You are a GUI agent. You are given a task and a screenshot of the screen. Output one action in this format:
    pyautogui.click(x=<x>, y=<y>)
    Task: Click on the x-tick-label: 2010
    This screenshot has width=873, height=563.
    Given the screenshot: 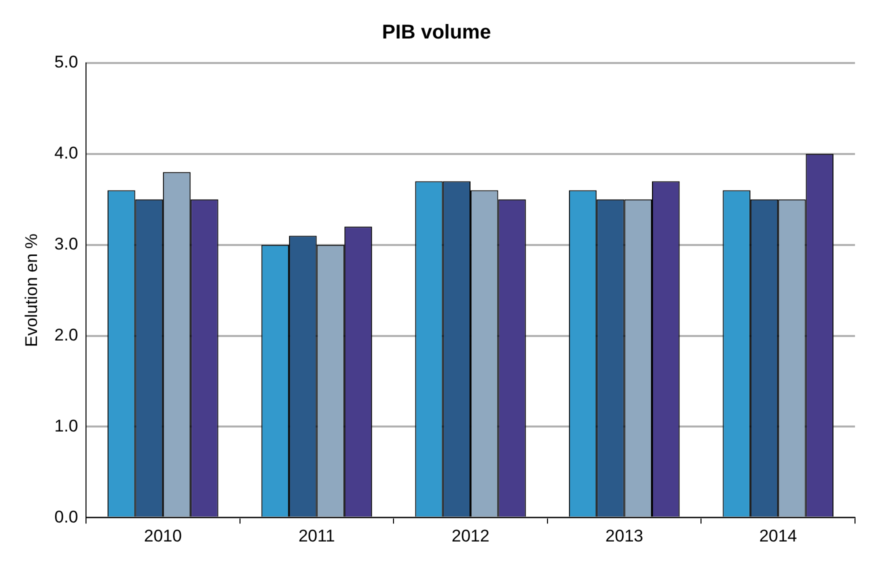 What is the action you would take?
    pyautogui.click(x=163, y=536)
    